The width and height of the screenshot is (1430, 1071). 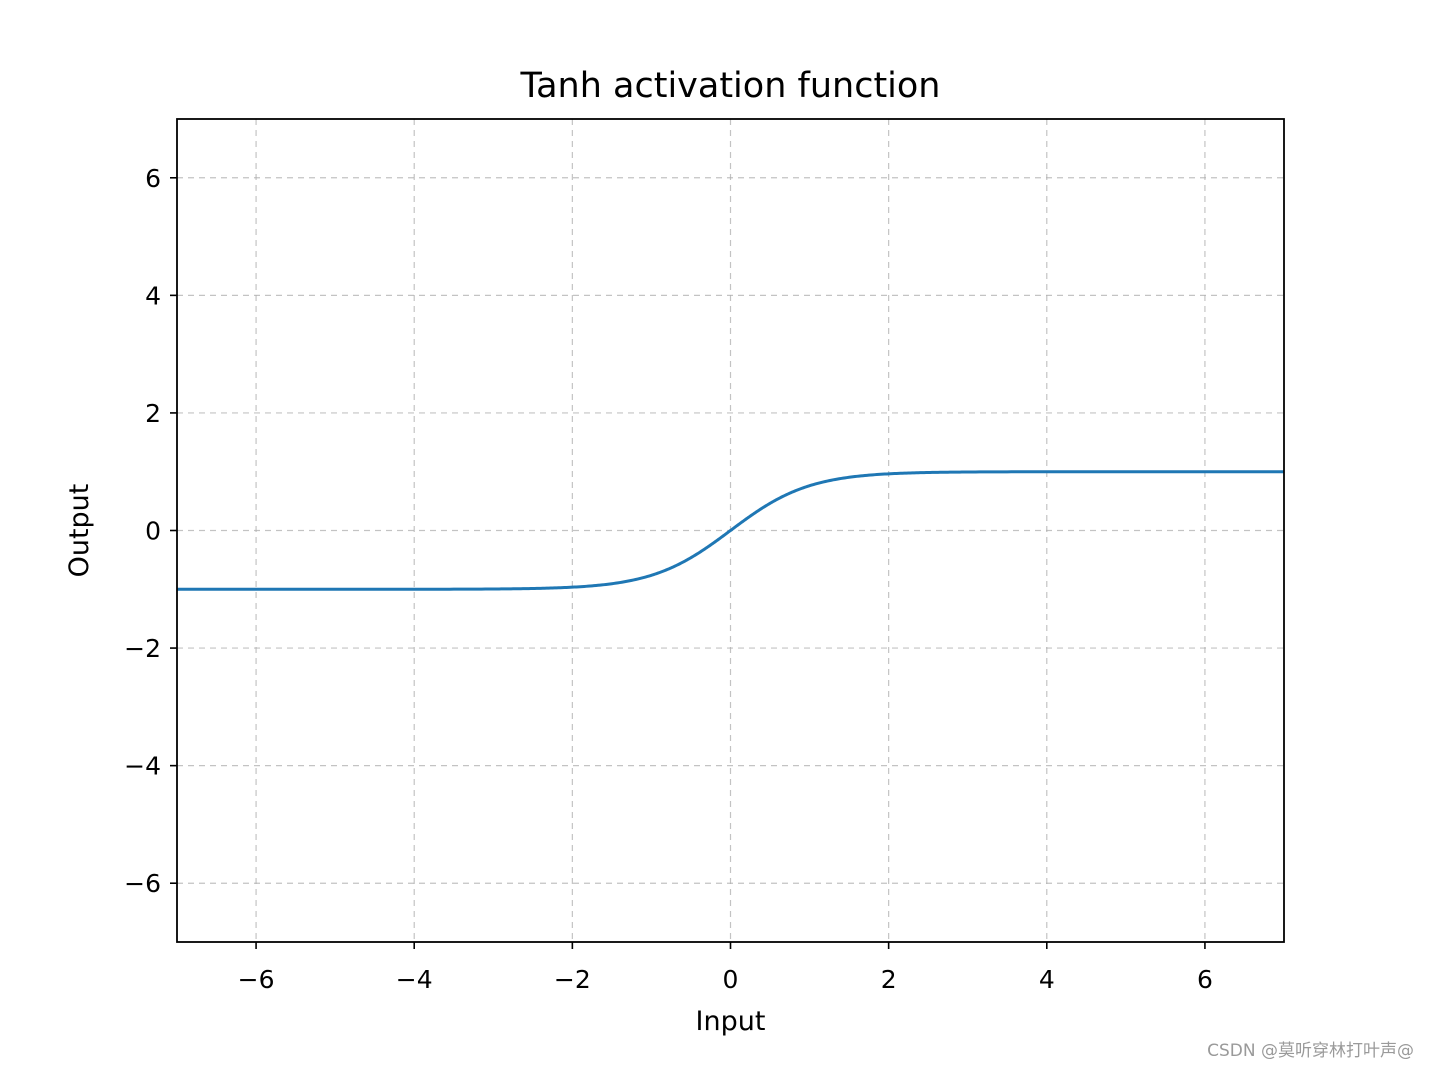 I want to click on x-axis-label: Input, so click(x=731, y=1021).